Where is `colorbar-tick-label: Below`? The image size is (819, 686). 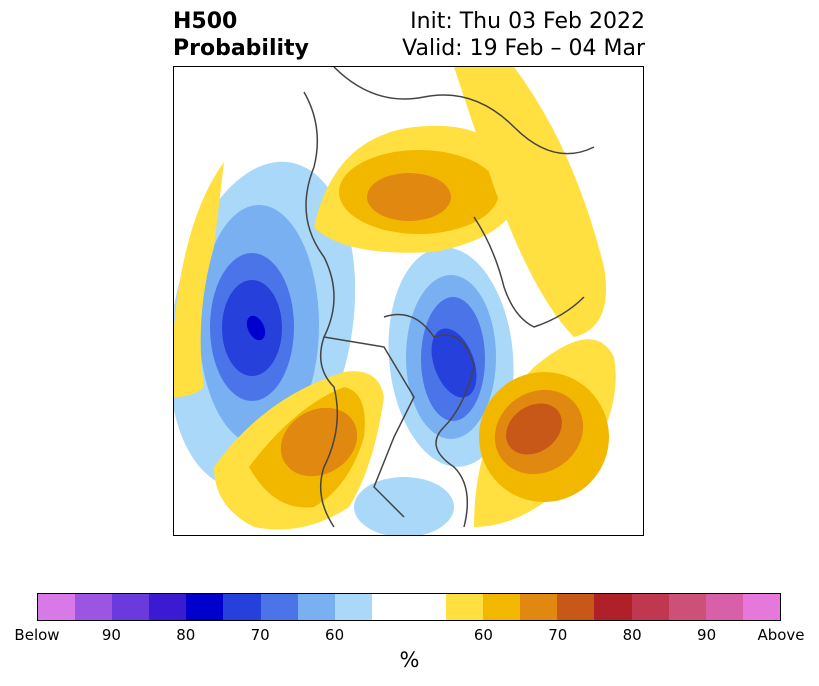 colorbar-tick-label: Below is located at coordinates (37, 635).